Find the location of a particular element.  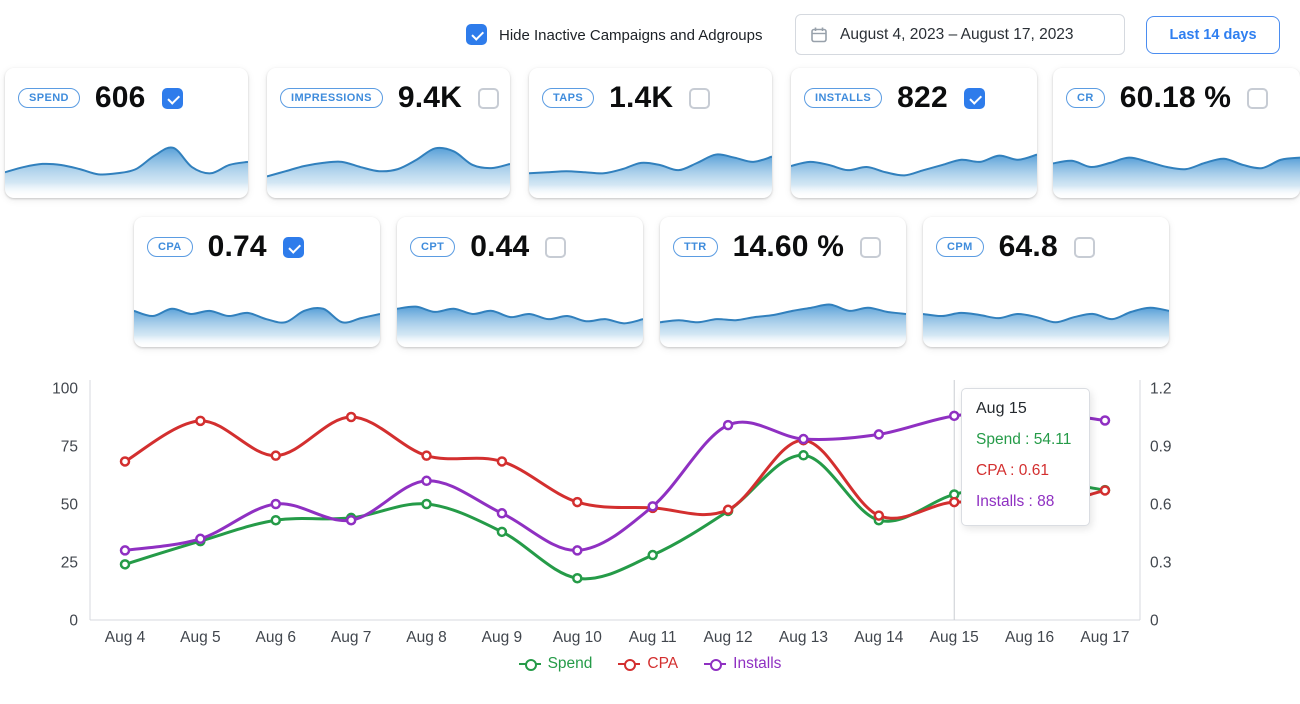

metric-badge: IMPRESSIONS is located at coordinates (331, 98).